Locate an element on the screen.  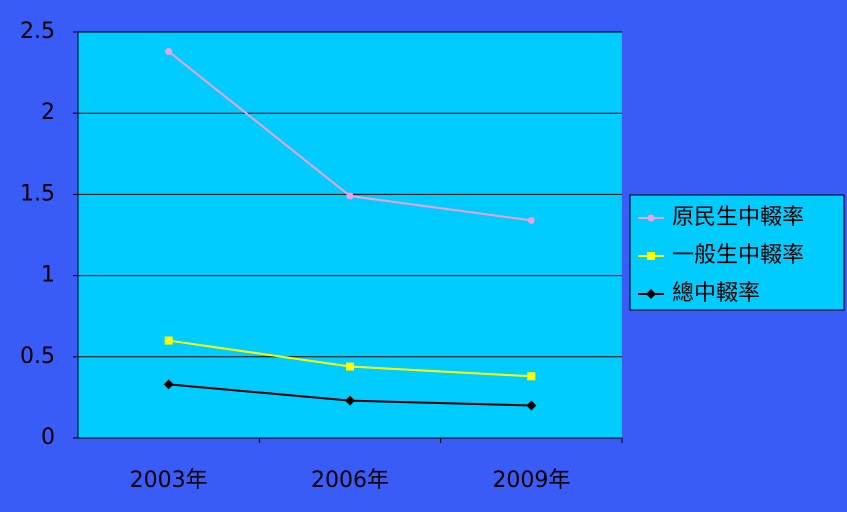
x-tick-label: 2006年 is located at coordinates (350, 480).